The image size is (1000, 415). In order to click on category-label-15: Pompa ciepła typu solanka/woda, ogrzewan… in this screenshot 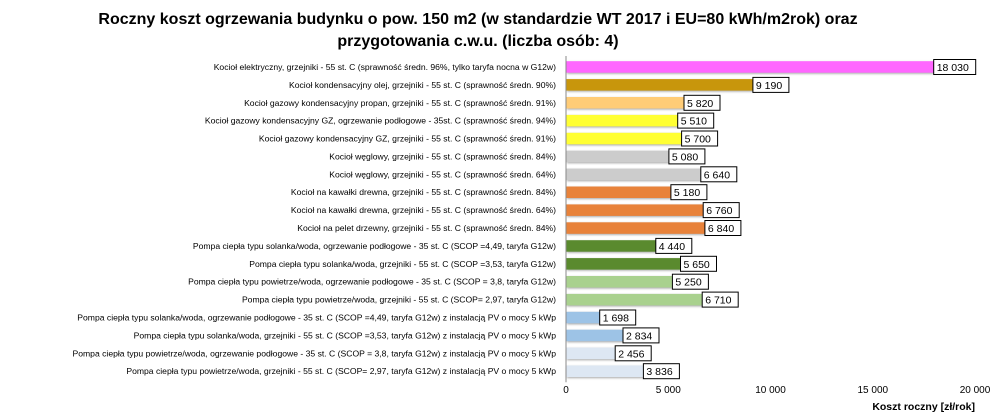, I will do `click(316, 318)`.